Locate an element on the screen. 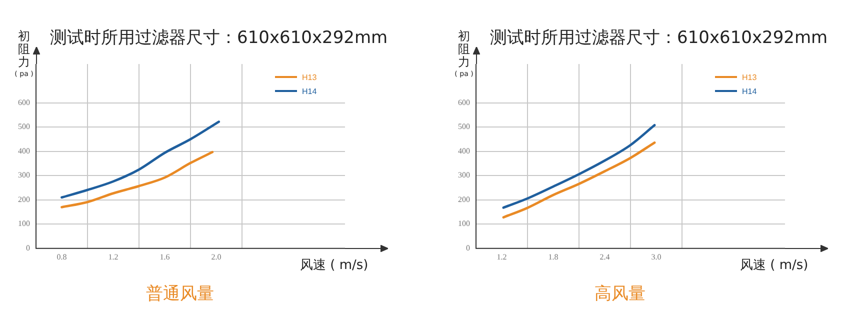  x-tick-label: 0.8 is located at coordinates (61, 257).